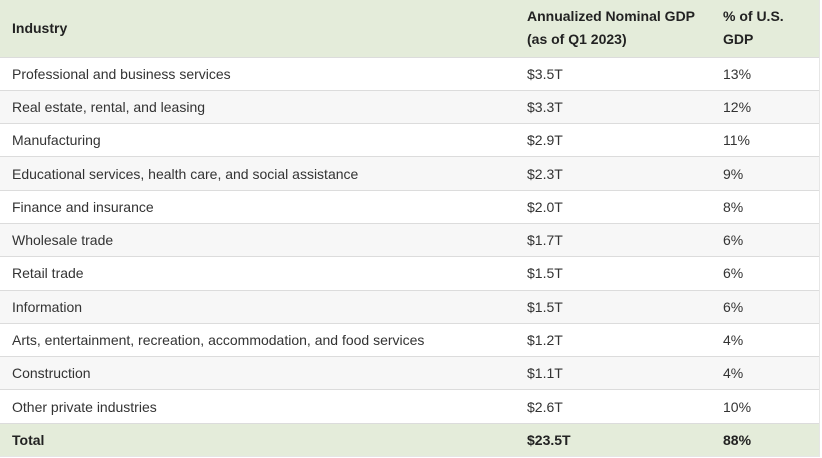  I want to click on cell-gdp: $1.7T, so click(545, 240).